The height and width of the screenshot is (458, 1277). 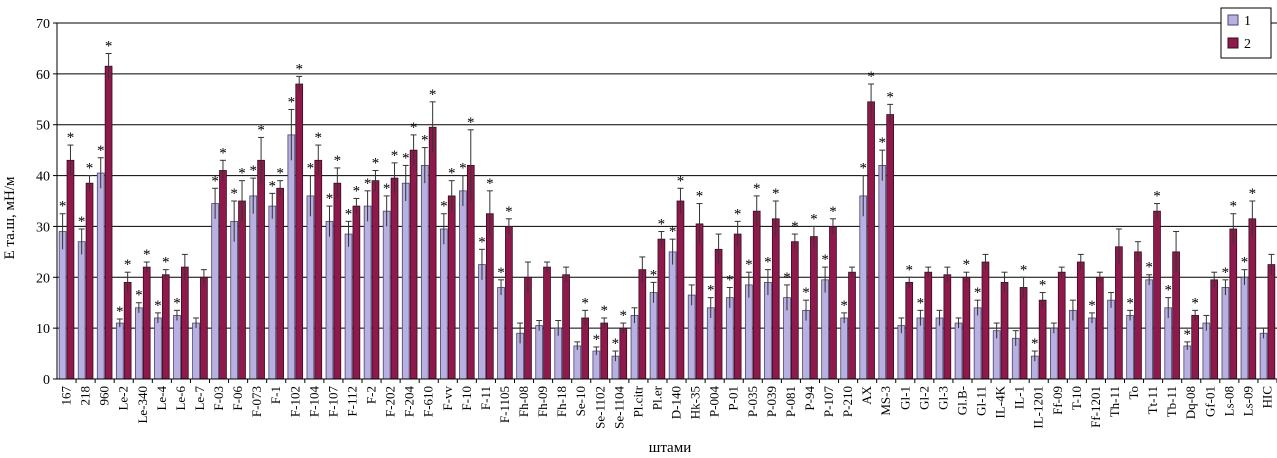 What do you see at coordinates (1019, 397) in the screenshot?
I see `x-tick-label: IL-1` at bounding box center [1019, 397].